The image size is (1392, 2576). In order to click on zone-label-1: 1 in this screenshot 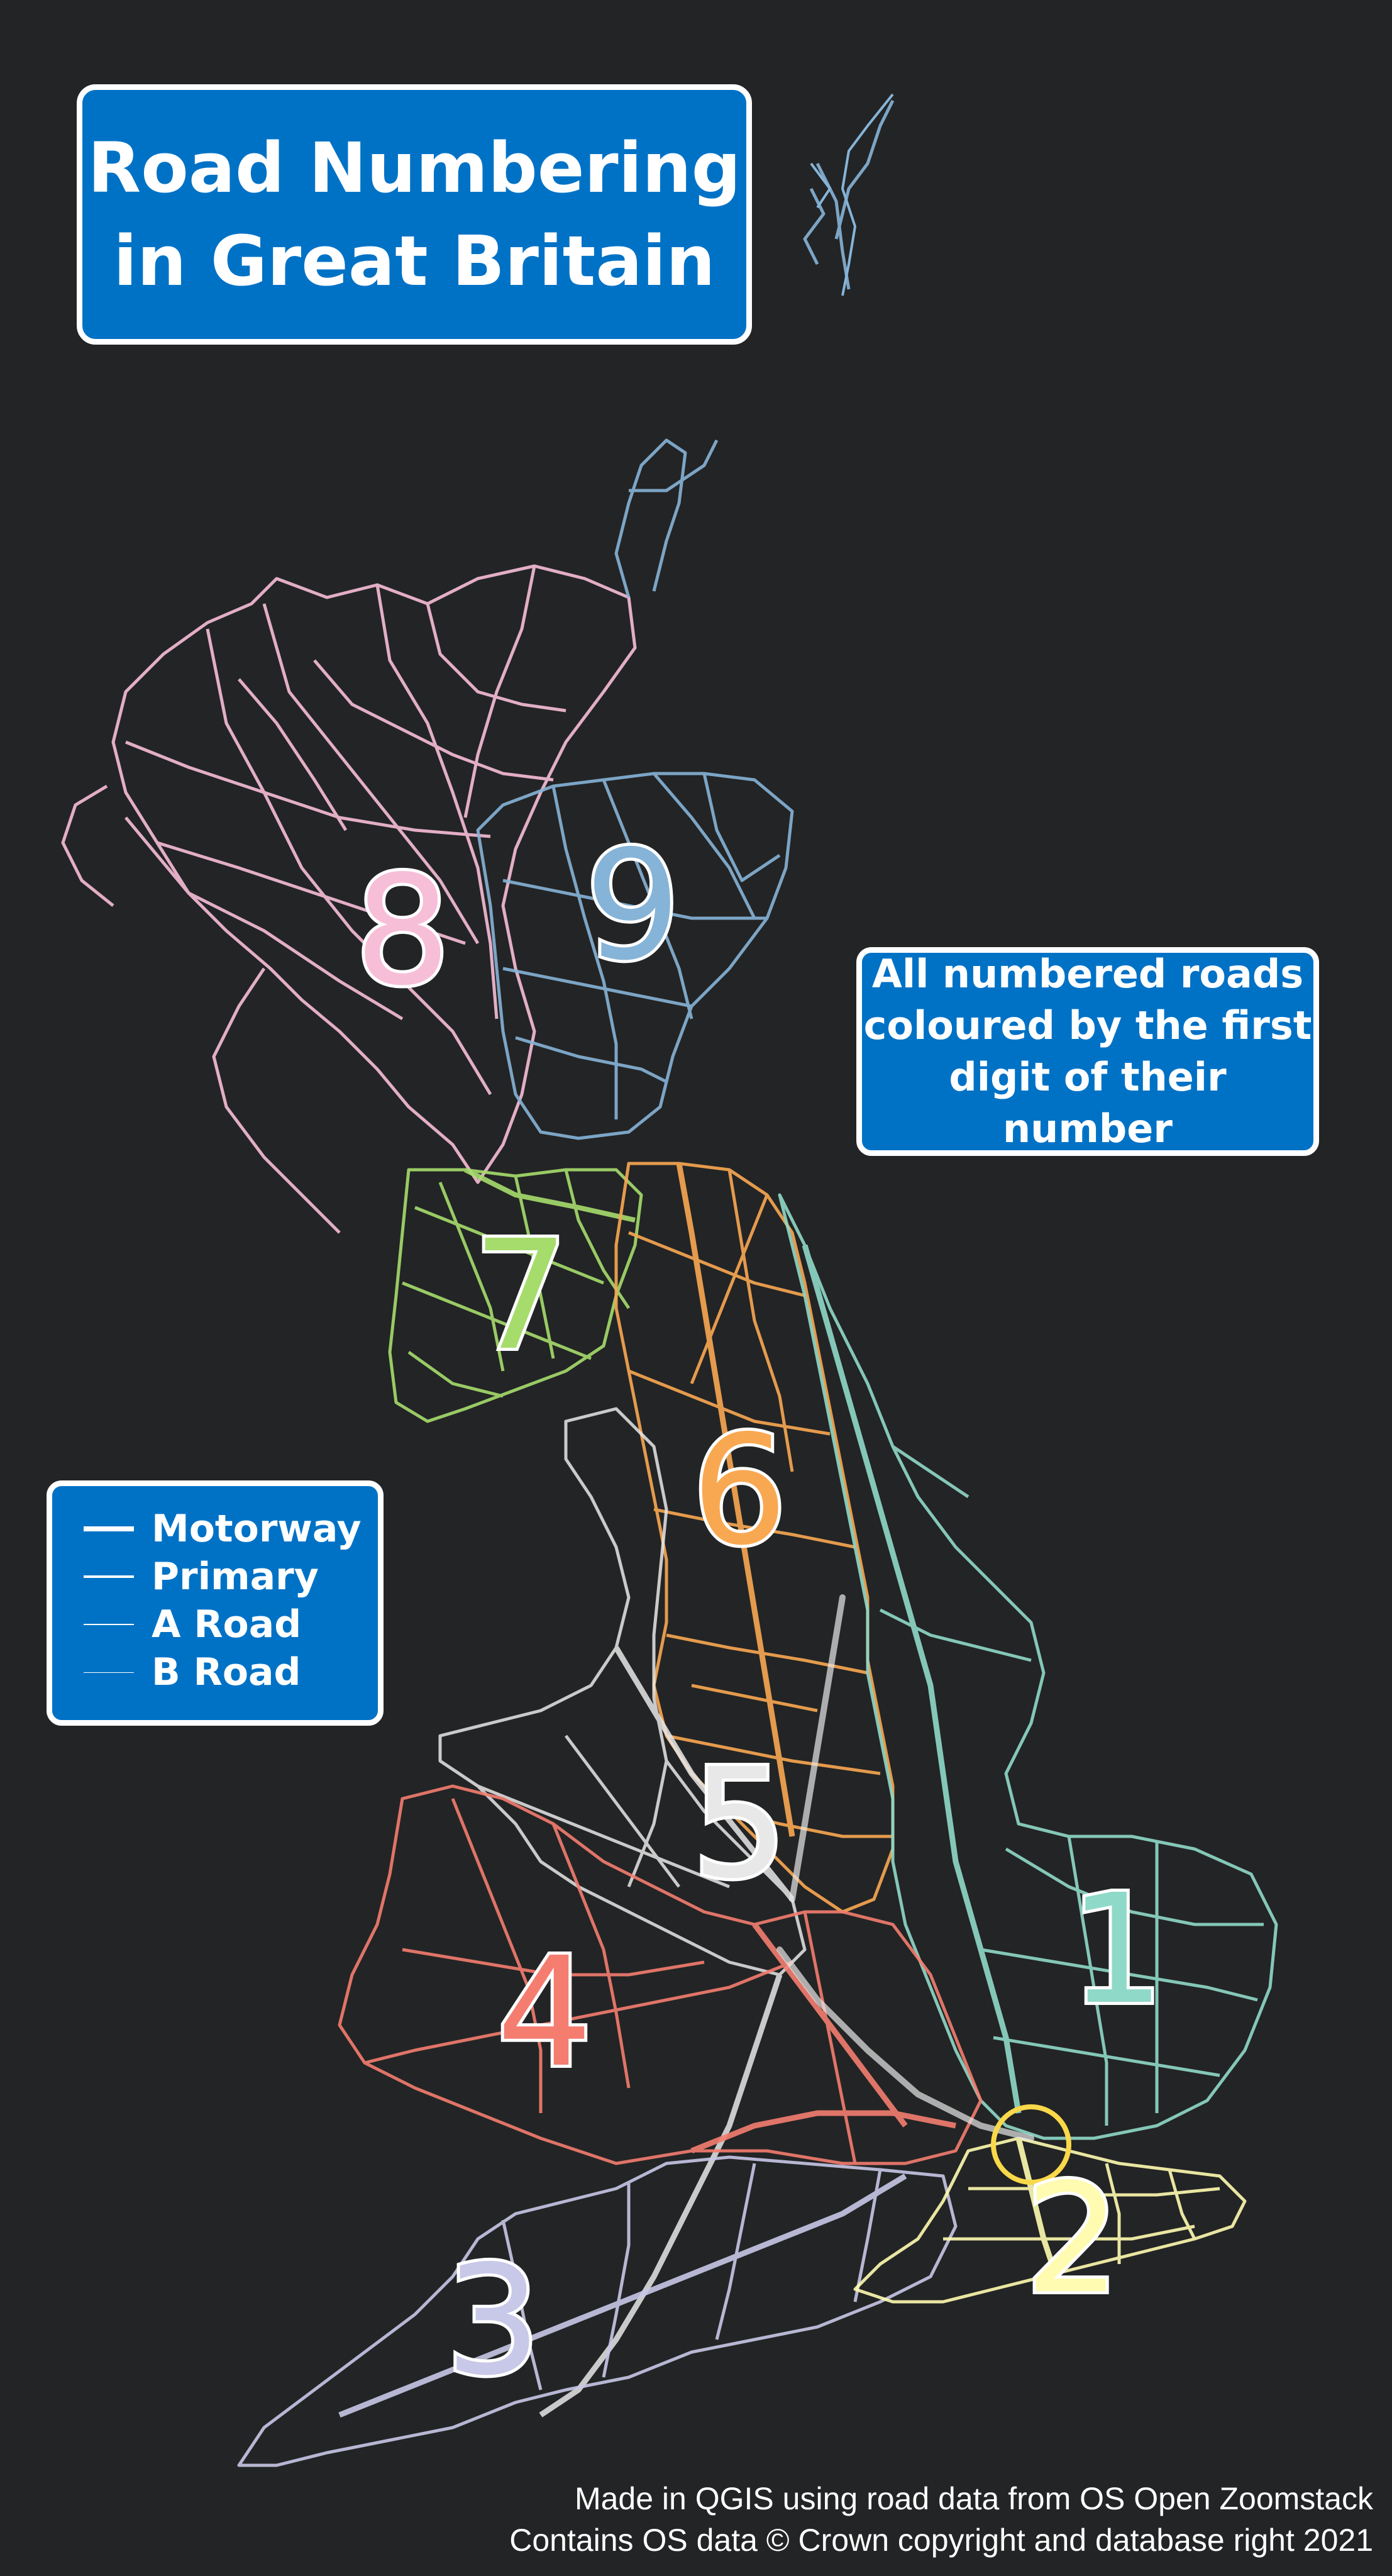, I will do `click(1117, 1949)`.